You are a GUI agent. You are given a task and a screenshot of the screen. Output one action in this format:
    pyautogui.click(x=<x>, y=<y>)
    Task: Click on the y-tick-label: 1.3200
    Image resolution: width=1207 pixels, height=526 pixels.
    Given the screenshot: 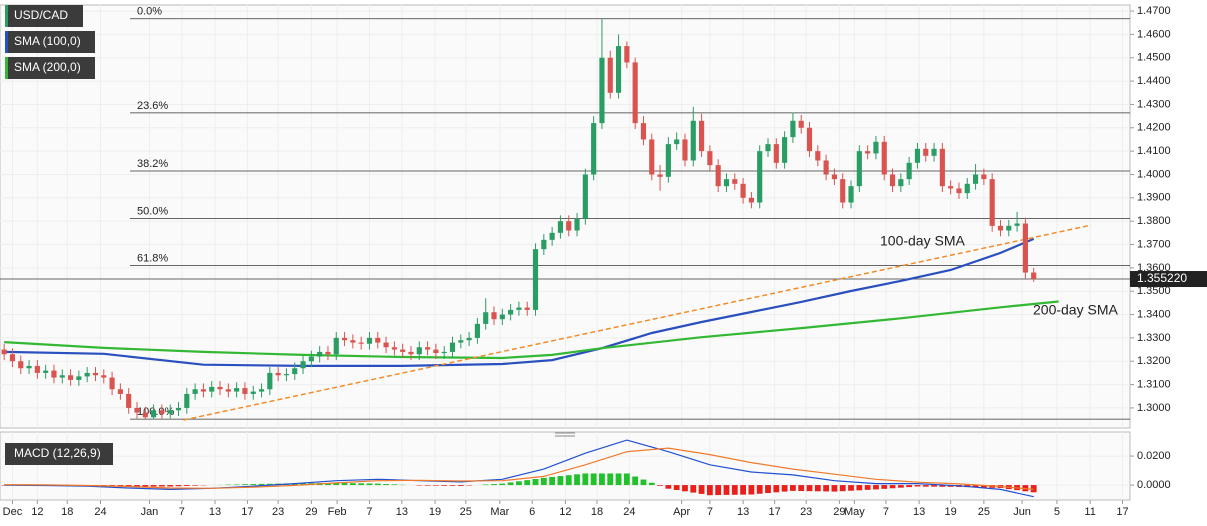 What is the action you would take?
    pyautogui.click(x=1154, y=361)
    